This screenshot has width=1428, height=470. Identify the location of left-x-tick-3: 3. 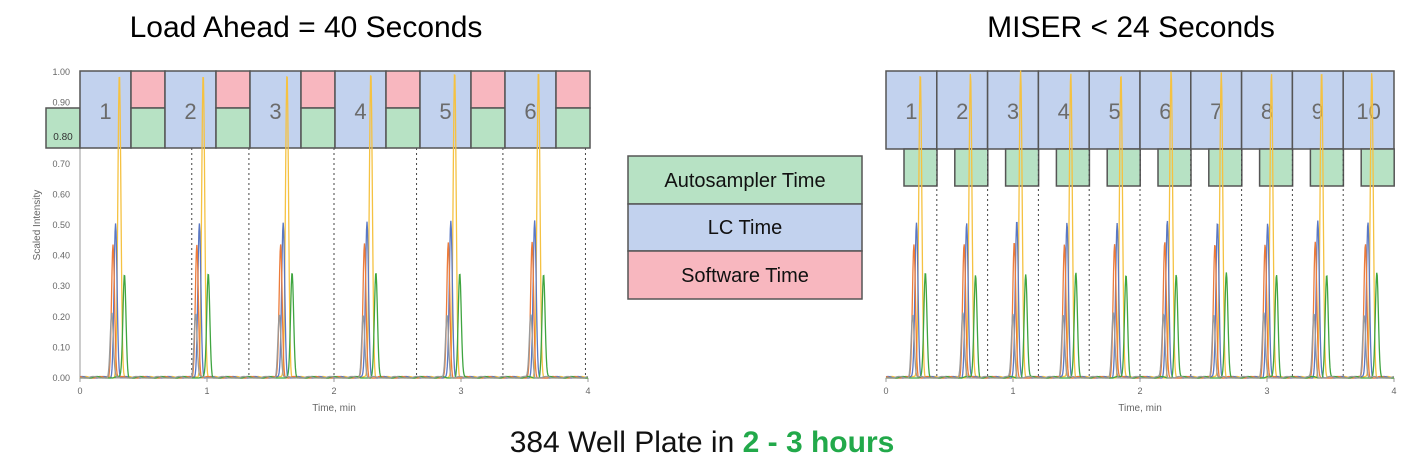
(460, 391).